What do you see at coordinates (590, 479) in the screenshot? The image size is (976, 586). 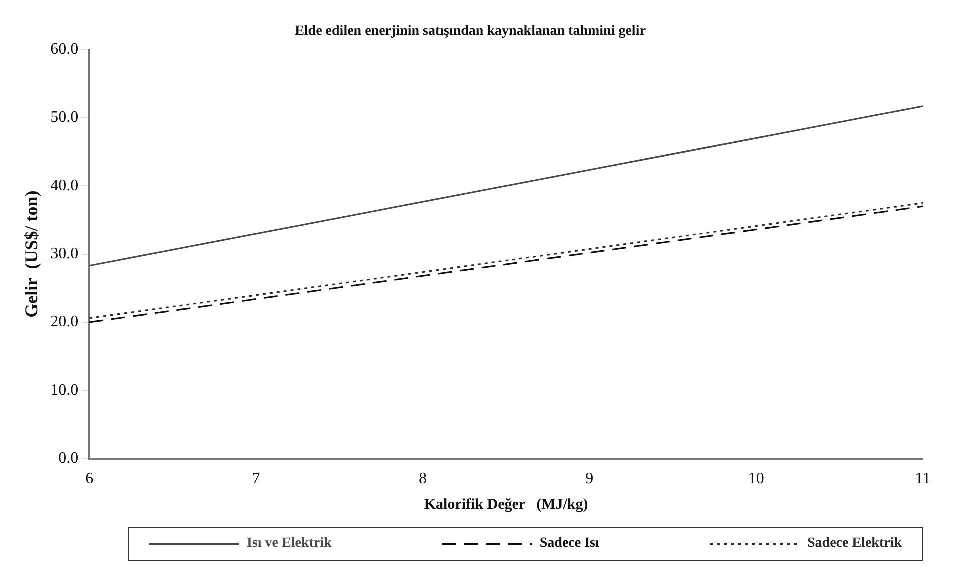 I see `x-tick-label: 9` at bounding box center [590, 479].